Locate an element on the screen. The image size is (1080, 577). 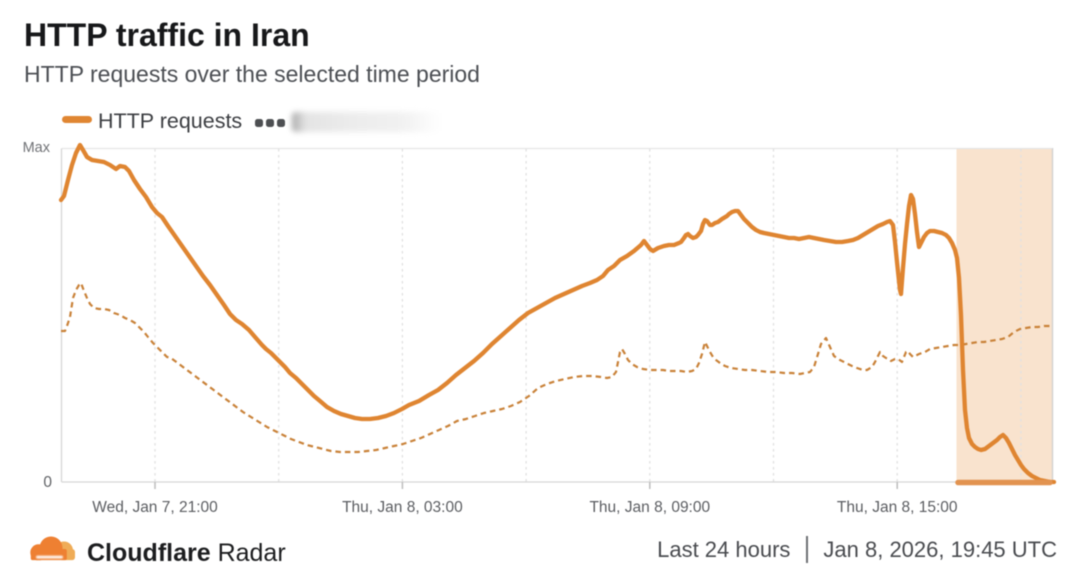
svg-text: Wed, Jan 7, 21:00 is located at coordinates (155, 507).